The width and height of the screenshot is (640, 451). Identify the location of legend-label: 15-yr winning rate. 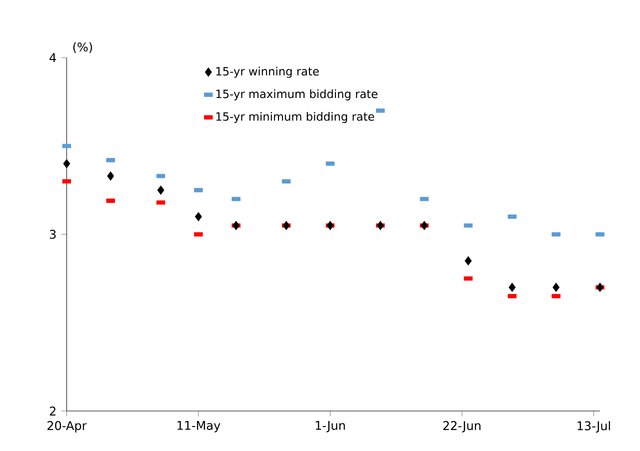
(267, 72).